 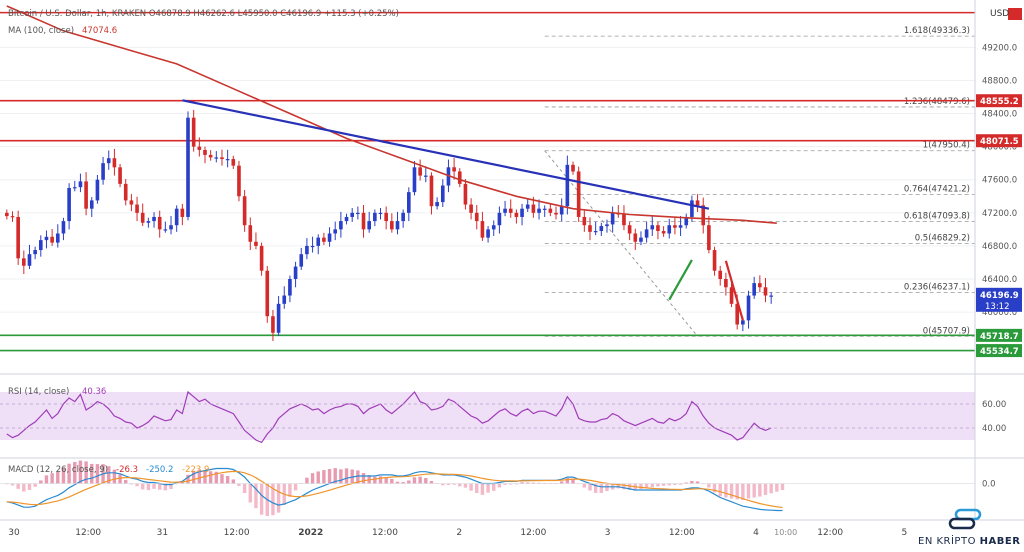 I want to click on scenario-arrows, so click(x=706, y=290).